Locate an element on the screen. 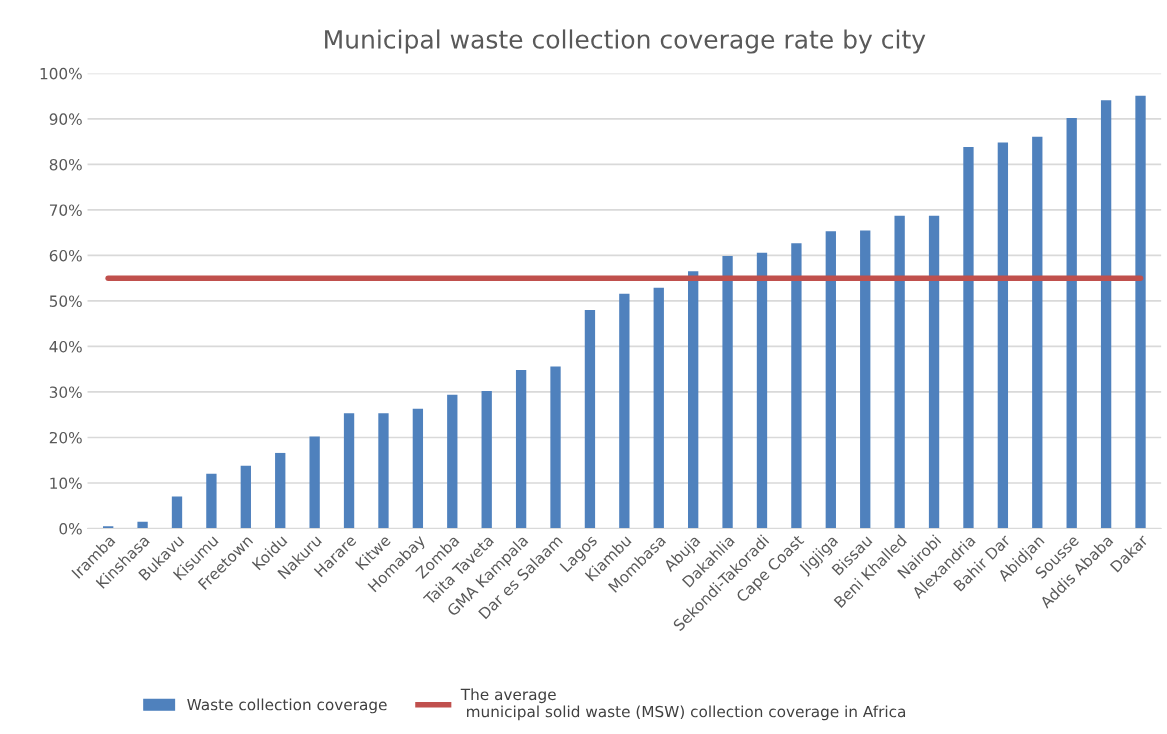  y-tick-label: 50% is located at coordinates (65, 301).